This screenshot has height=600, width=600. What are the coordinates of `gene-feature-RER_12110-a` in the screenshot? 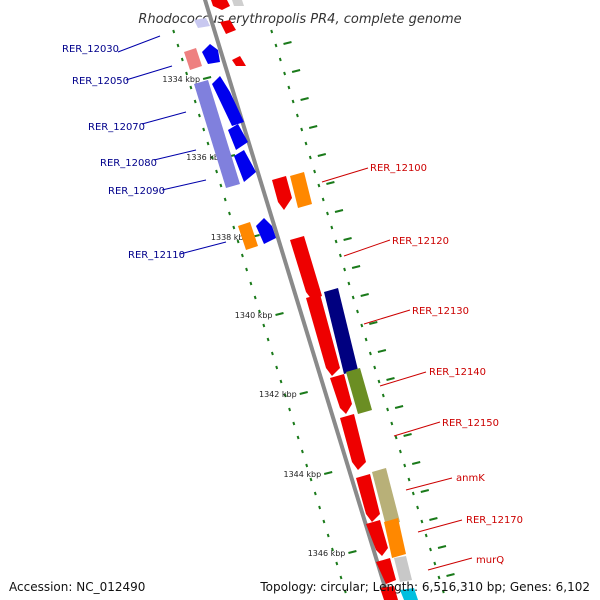 It's located at (248, 236).